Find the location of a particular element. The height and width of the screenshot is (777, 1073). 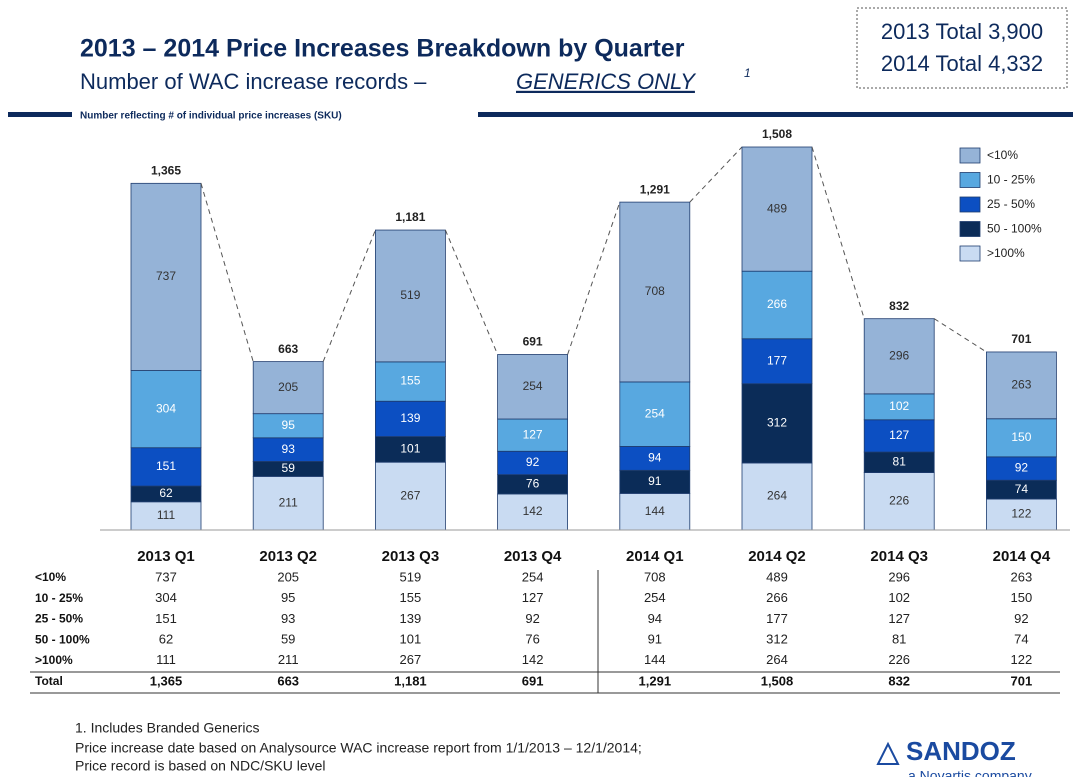

table-cell: 59 is located at coordinates (288, 639).